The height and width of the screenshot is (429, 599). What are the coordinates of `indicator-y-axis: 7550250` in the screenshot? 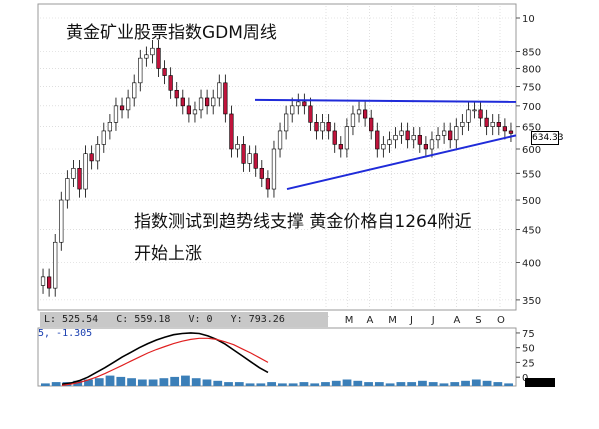 It's located at (525, 356).